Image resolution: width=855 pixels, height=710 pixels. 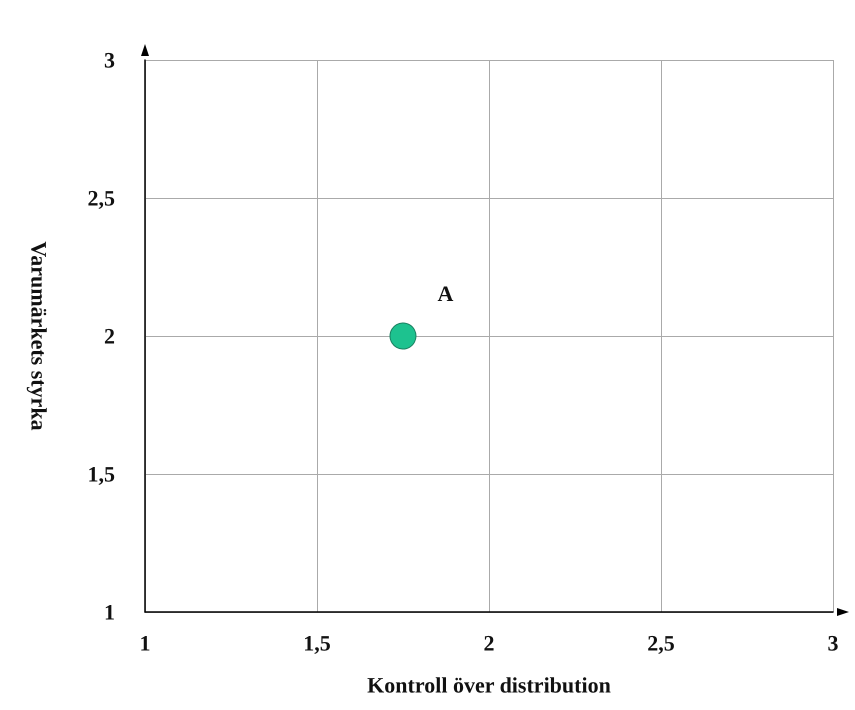 I want to click on x-tick-label: 1,5, so click(x=317, y=643).